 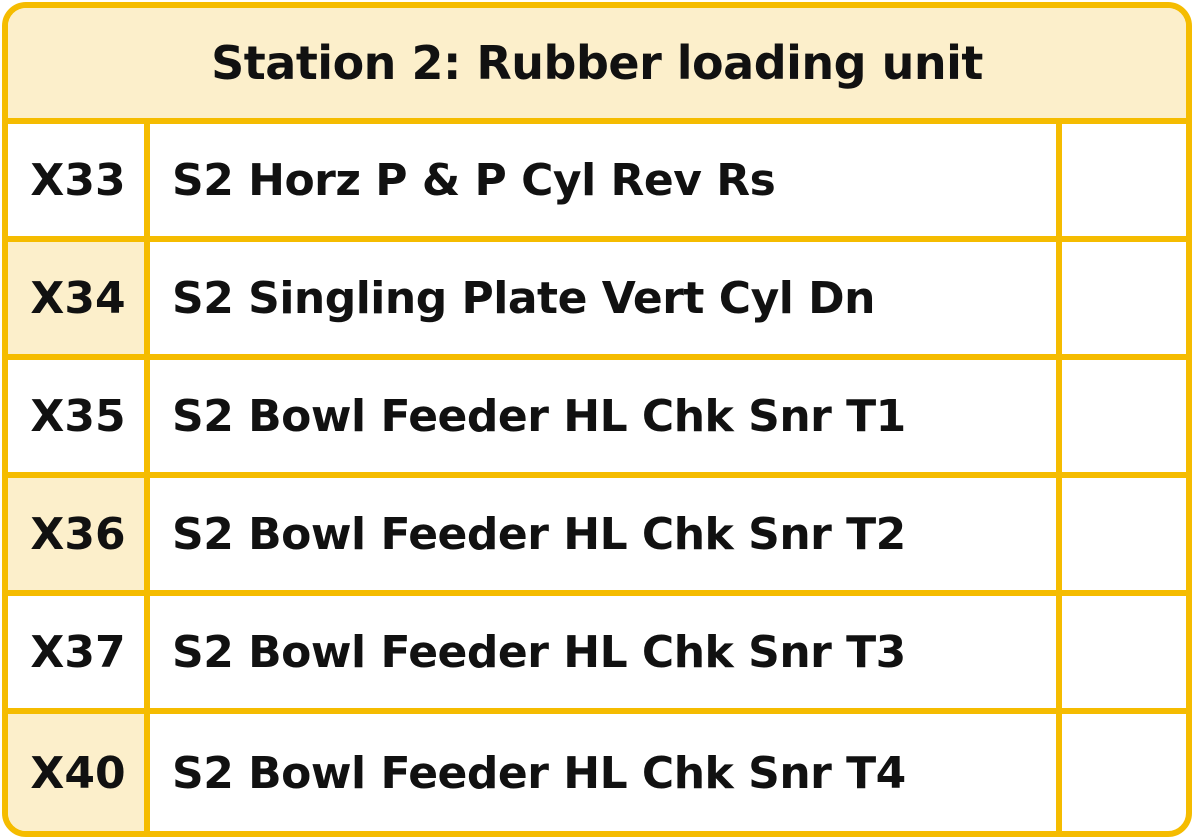 I want to click on io-row-x33: X33 S2 Horz P & P Cyl Rev Rs, so click(x=597, y=183).